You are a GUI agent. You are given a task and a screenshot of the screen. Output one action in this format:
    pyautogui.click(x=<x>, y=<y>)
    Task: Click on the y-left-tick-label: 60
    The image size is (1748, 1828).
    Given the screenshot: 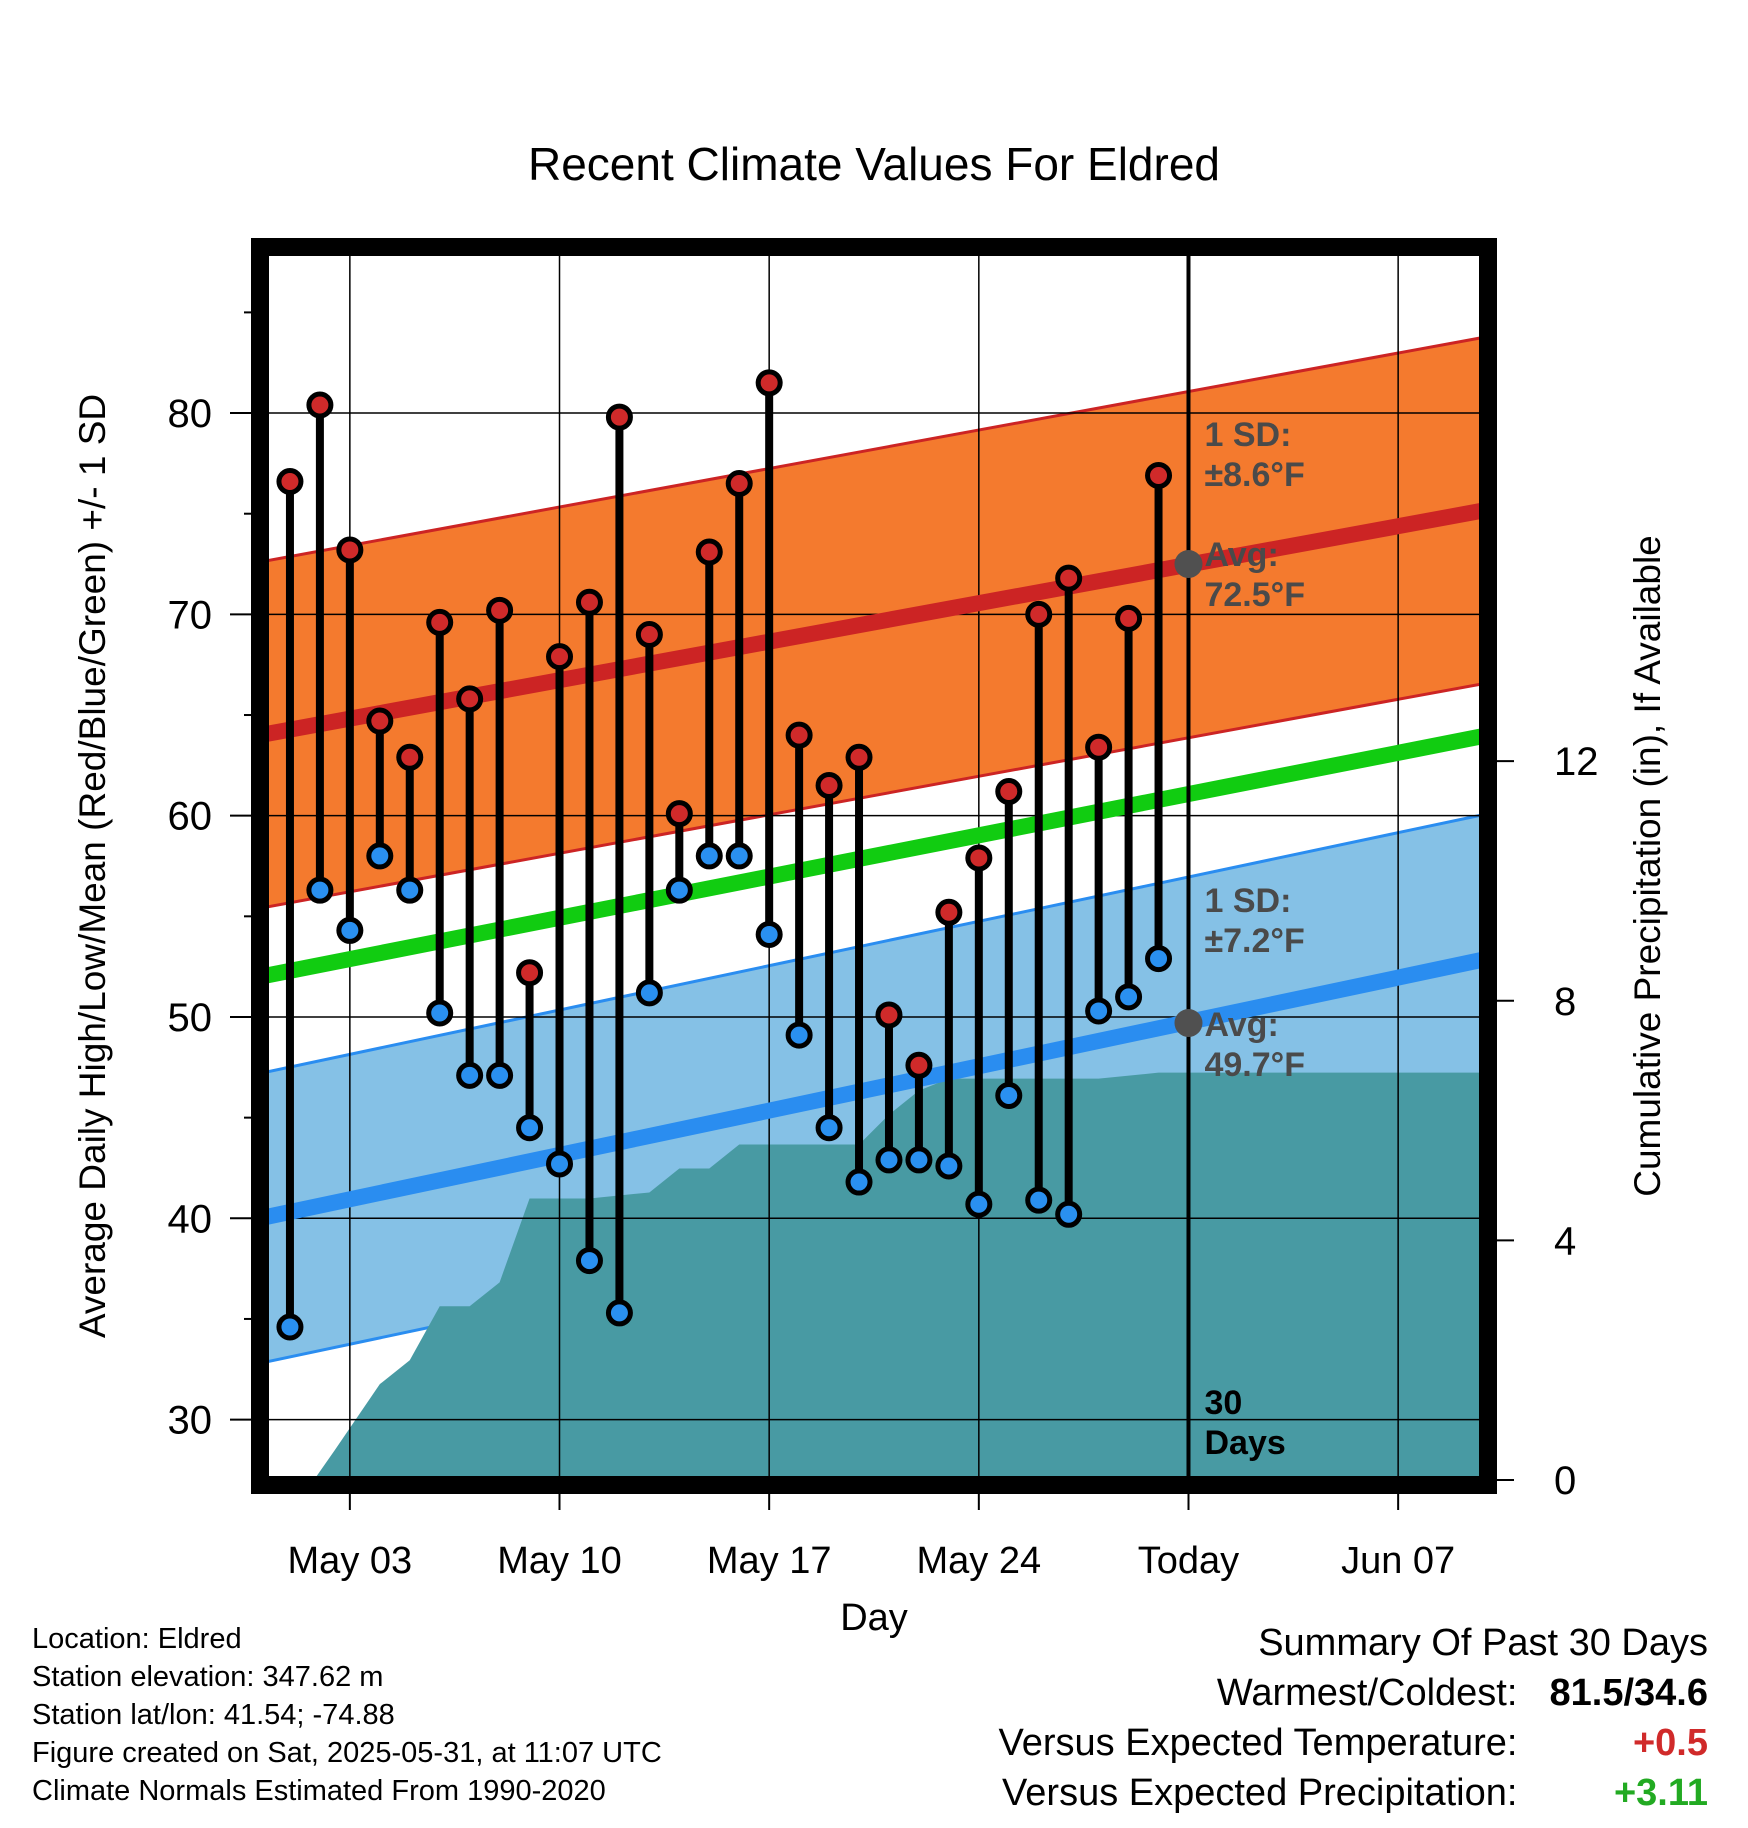 What is the action you would take?
    pyautogui.click(x=190, y=817)
    